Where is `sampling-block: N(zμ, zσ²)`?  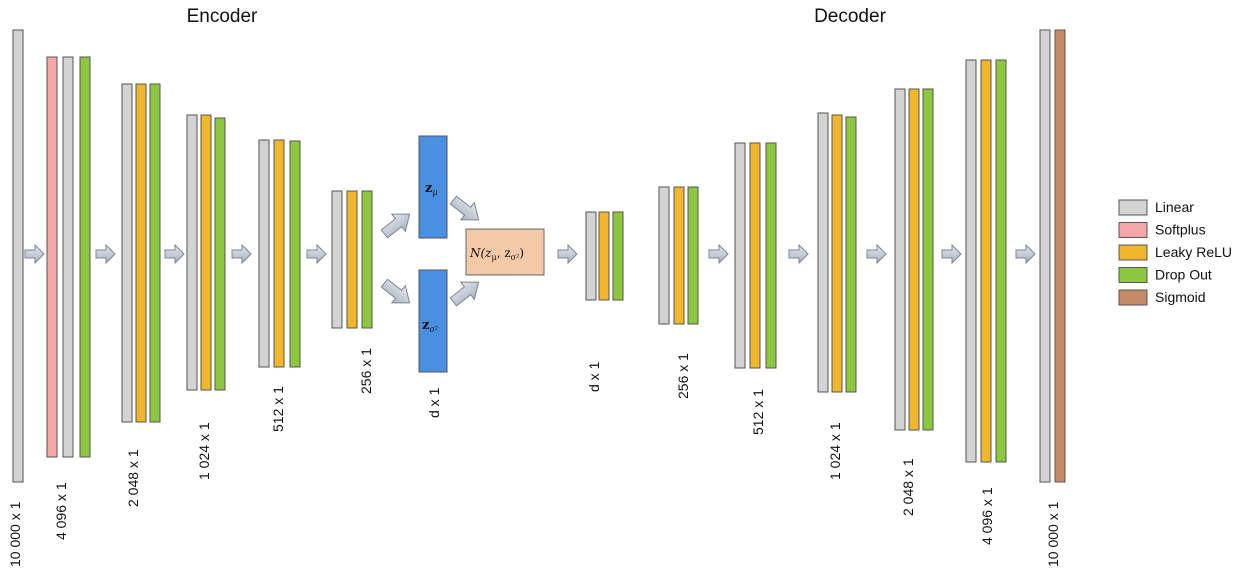 sampling-block: N(zμ, zσ²) is located at coordinates (505, 252).